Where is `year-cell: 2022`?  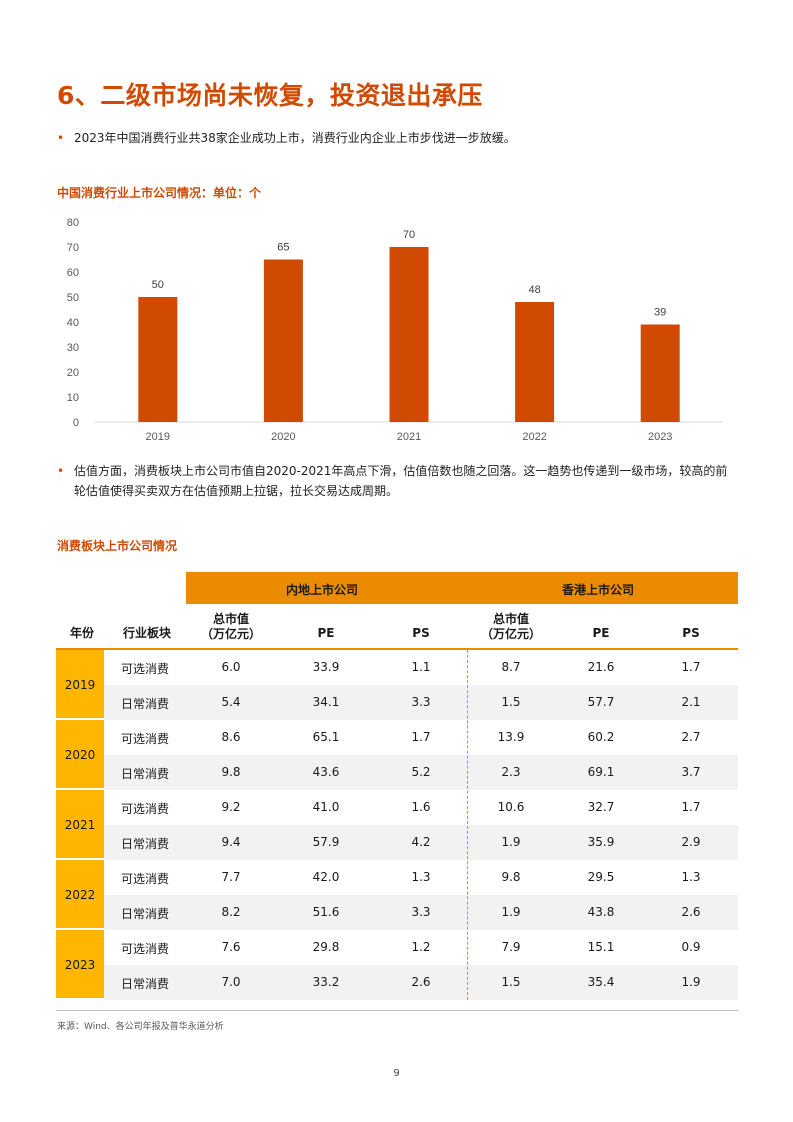
year-cell: 2022 is located at coordinates (80, 895).